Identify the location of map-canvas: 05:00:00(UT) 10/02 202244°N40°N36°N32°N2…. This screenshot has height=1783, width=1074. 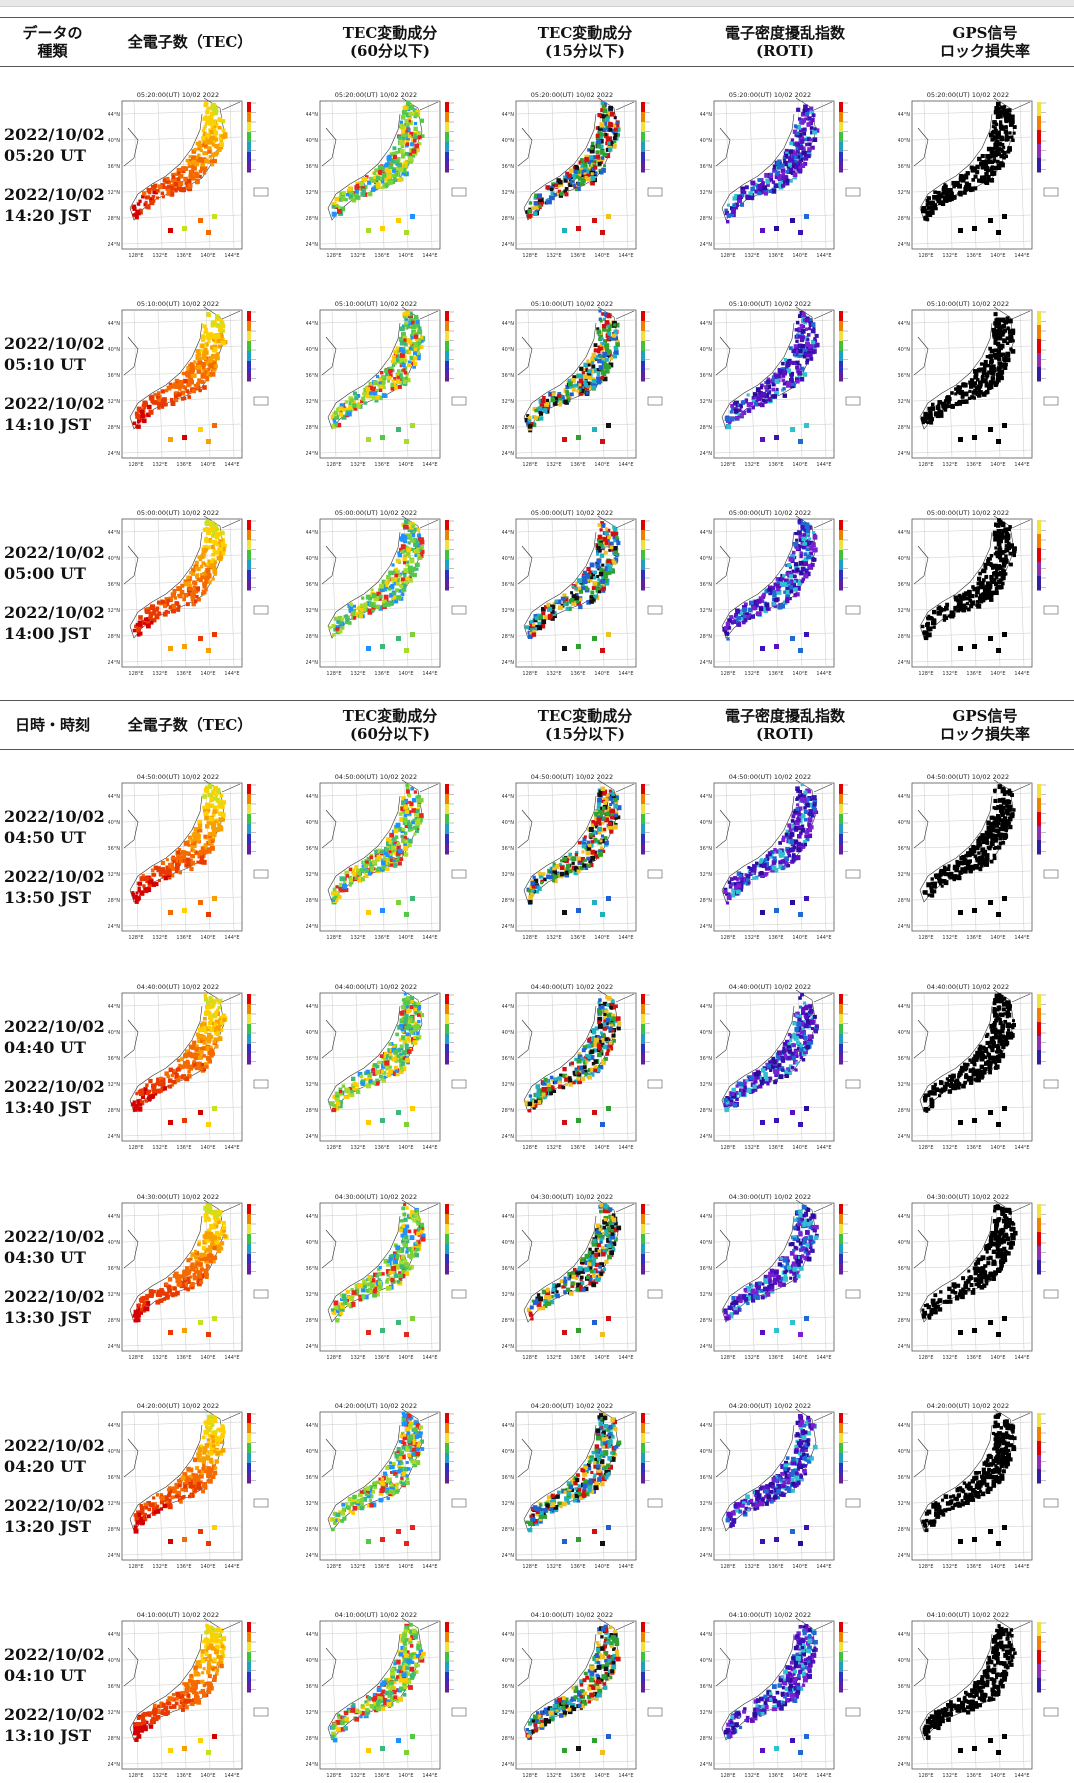
(193, 593).